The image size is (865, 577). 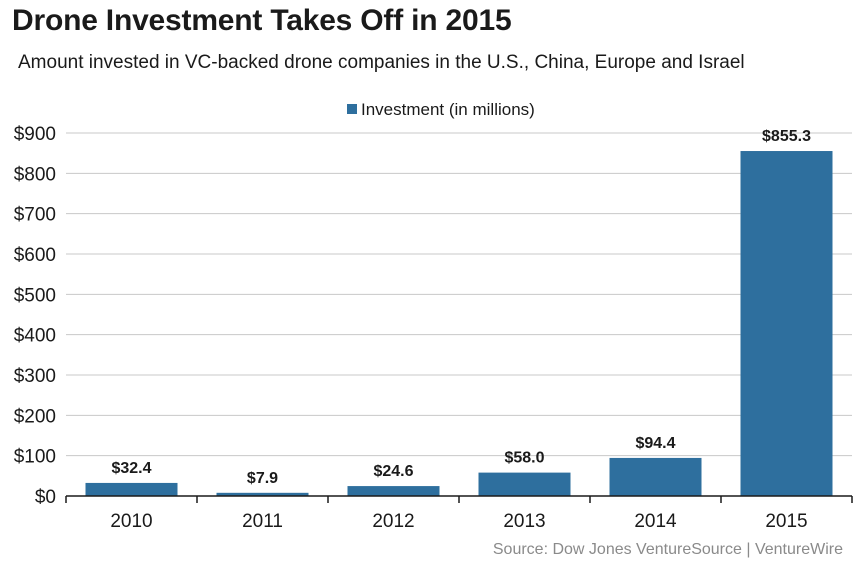 What do you see at coordinates (393, 521) in the screenshot?
I see `x-tick-label: 2012` at bounding box center [393, 521].